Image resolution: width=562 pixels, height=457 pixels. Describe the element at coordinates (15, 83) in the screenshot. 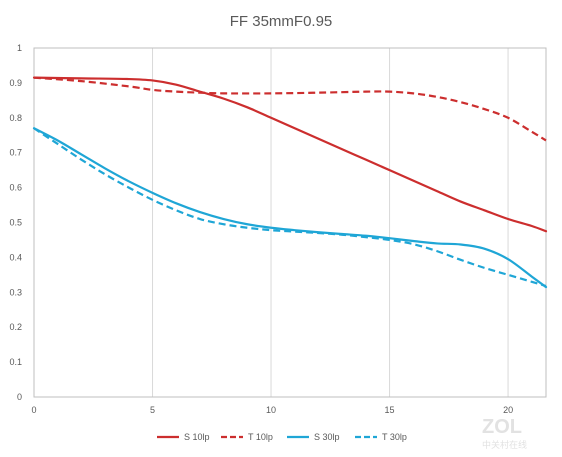

I see `y-tick-label: 0.9` at that location.